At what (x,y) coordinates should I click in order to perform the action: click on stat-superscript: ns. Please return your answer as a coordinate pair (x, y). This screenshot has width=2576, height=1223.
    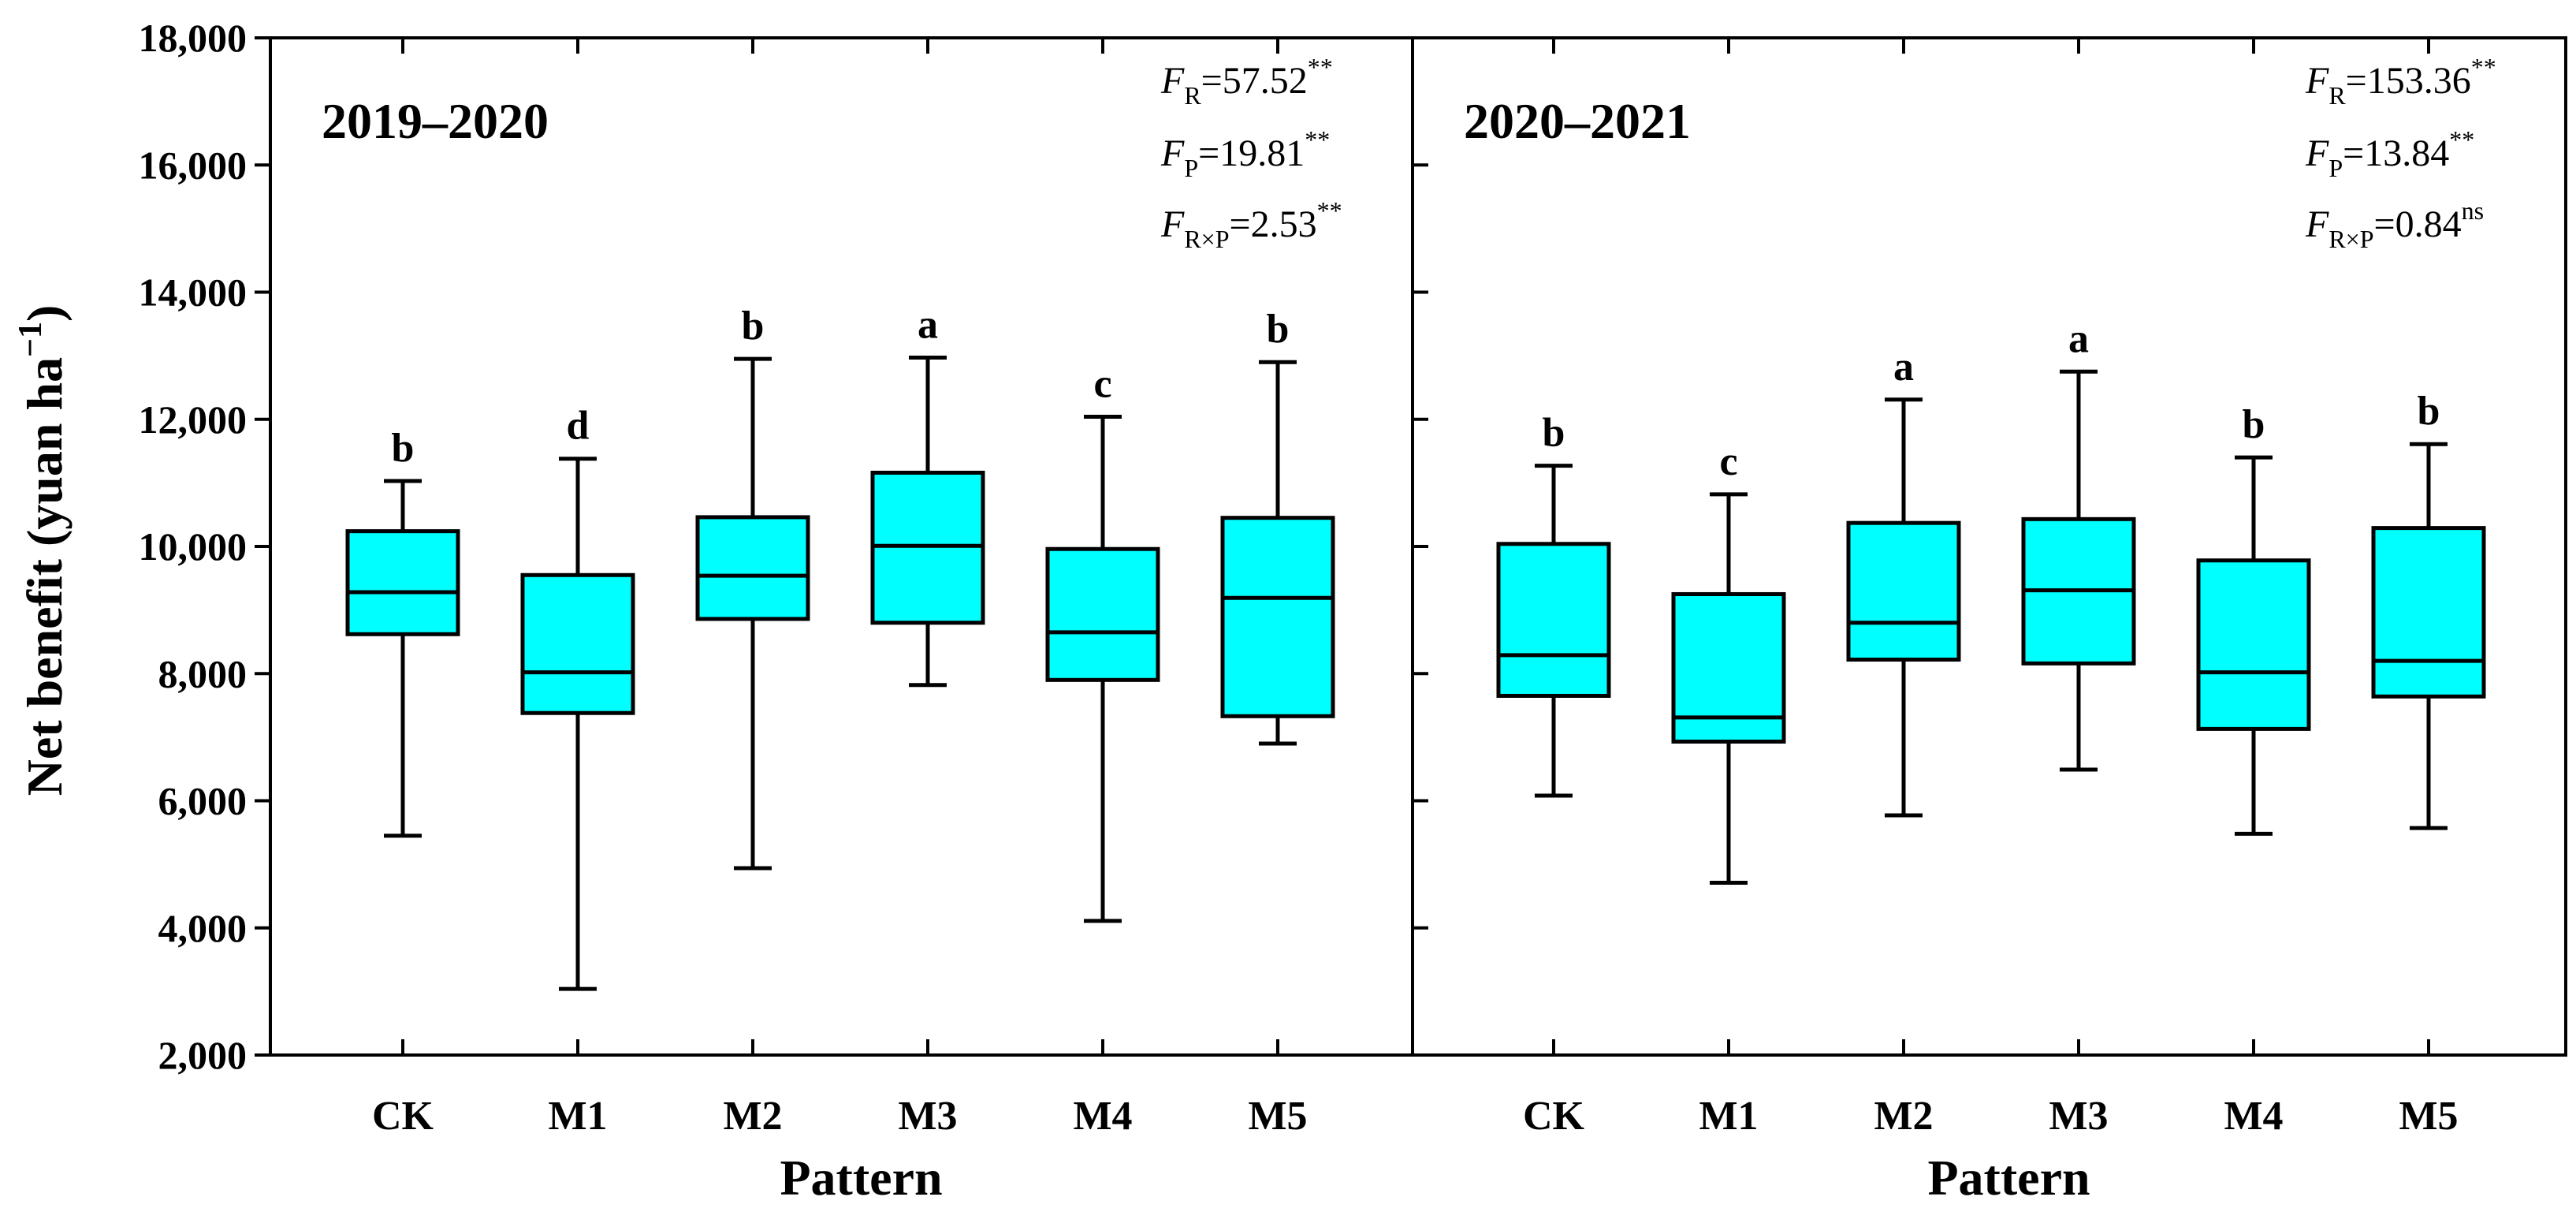
    Looking at the image, I should click on (2473, 210).